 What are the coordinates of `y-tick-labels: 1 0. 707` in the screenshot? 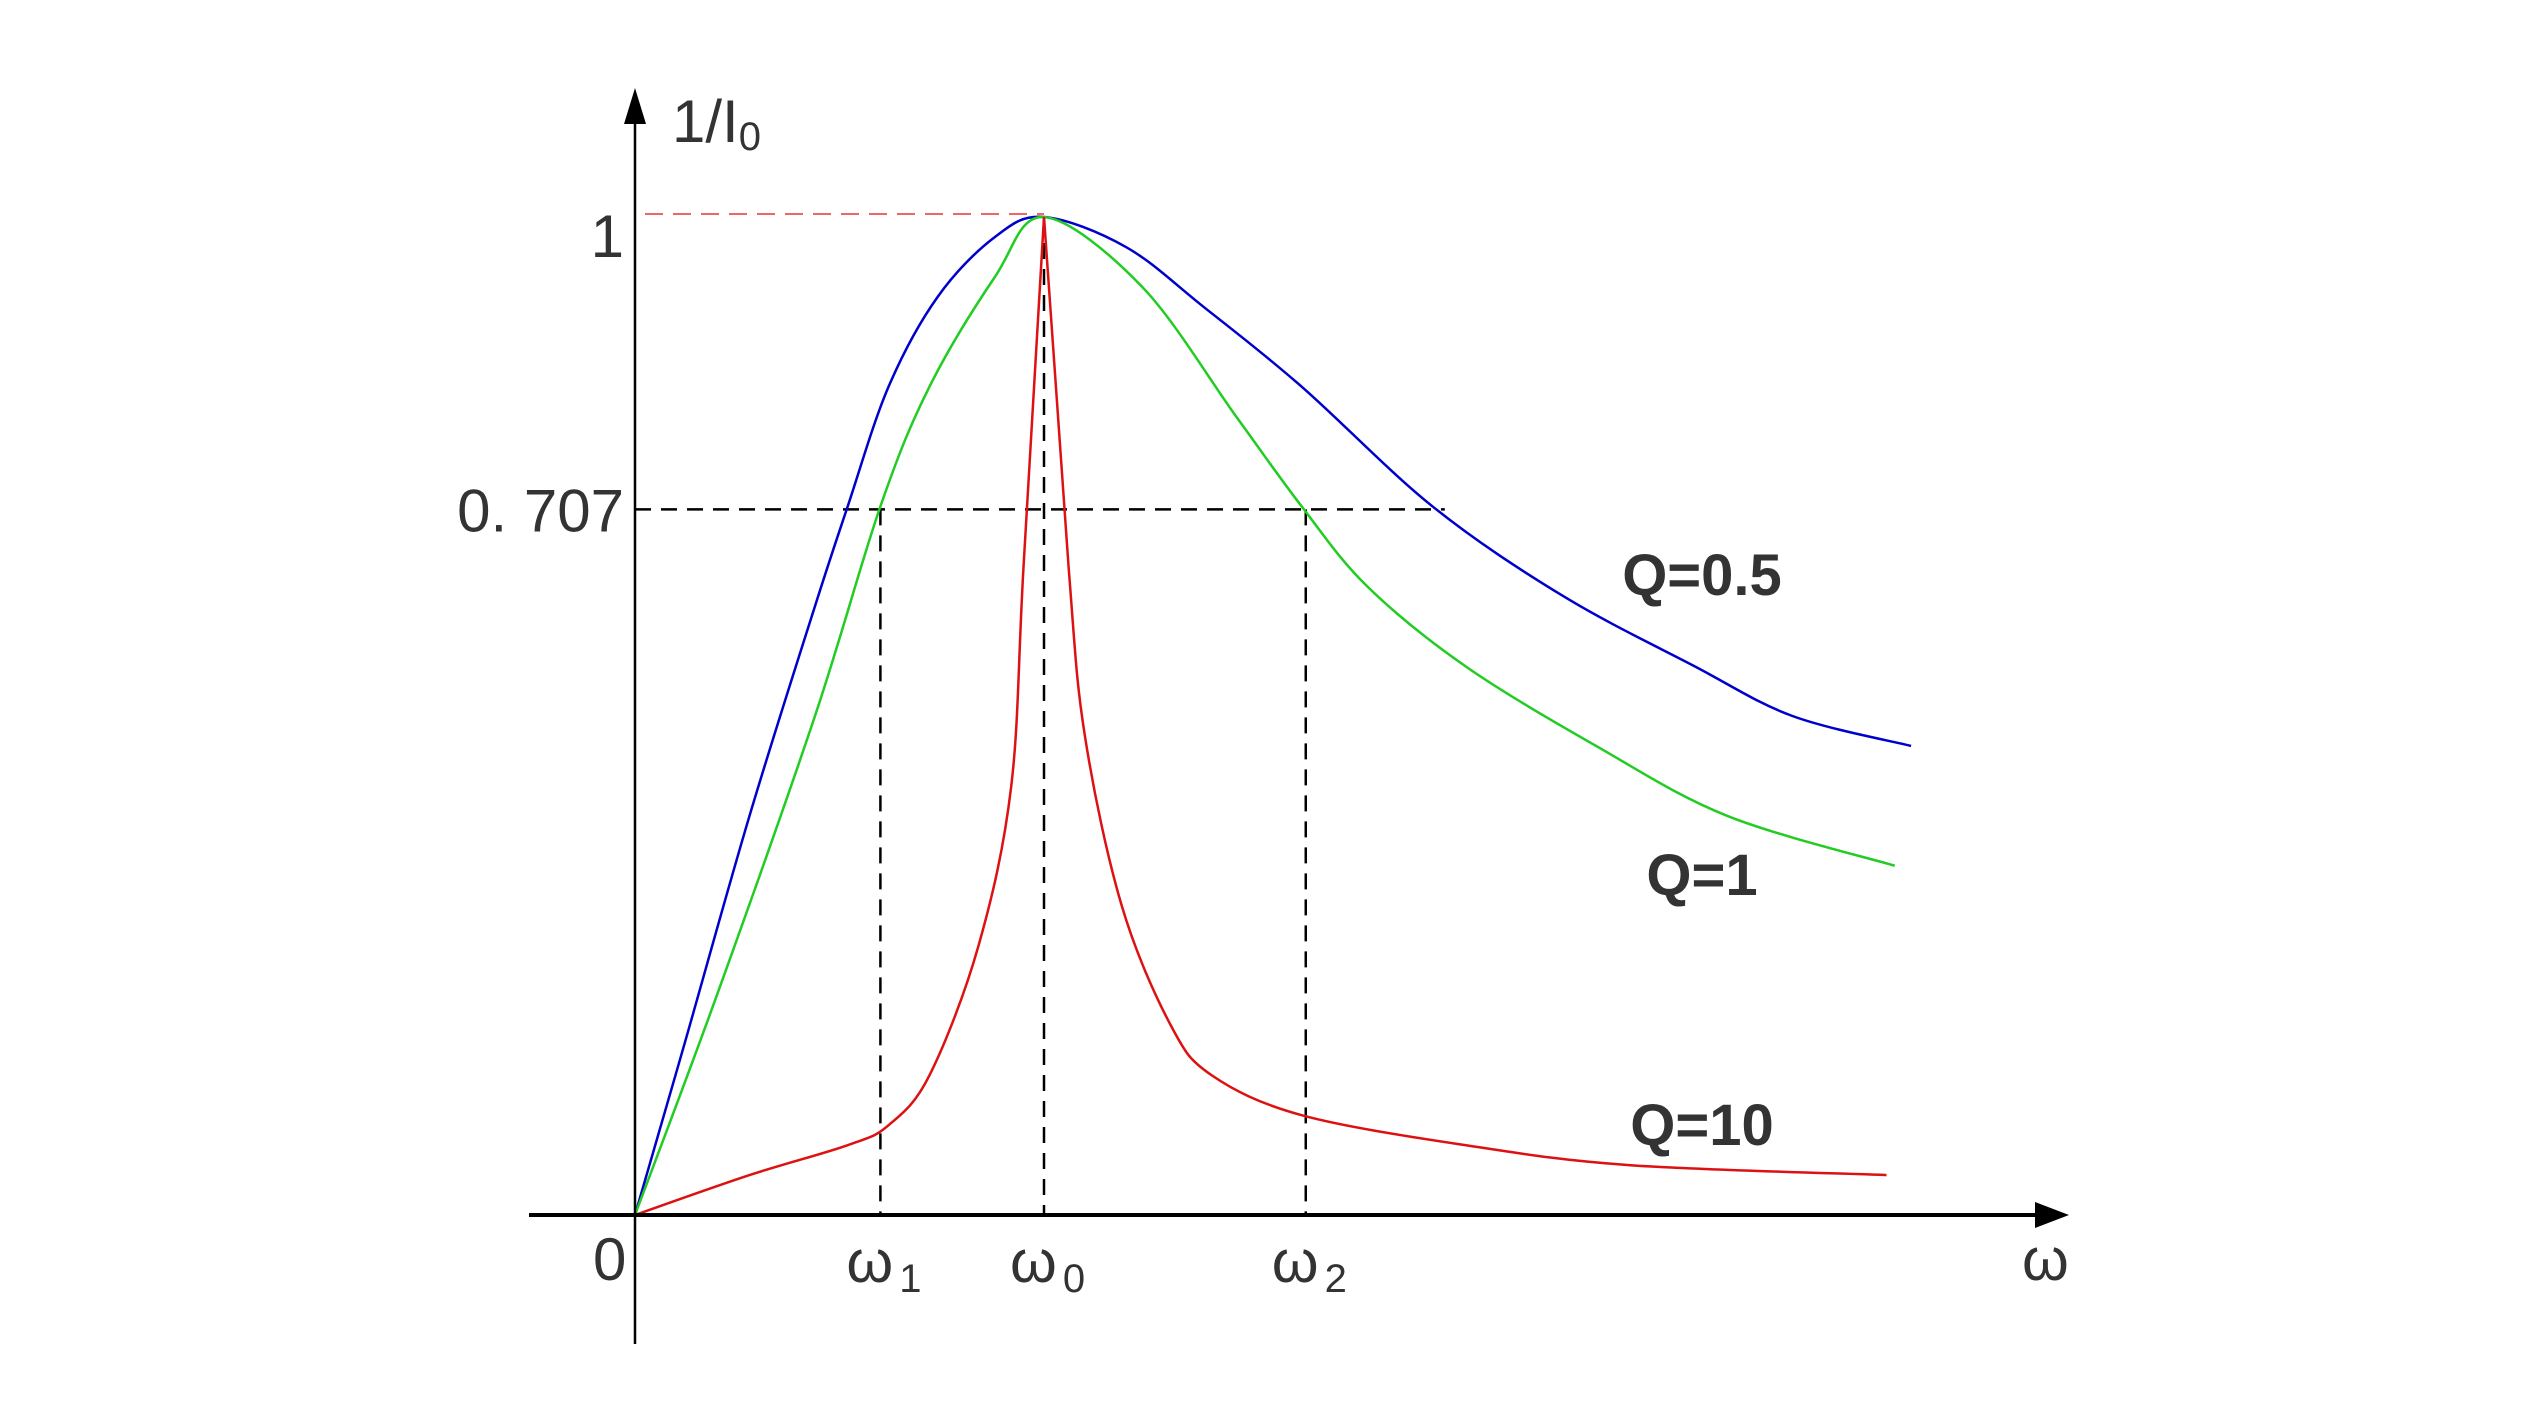 It's located at (540, 373).